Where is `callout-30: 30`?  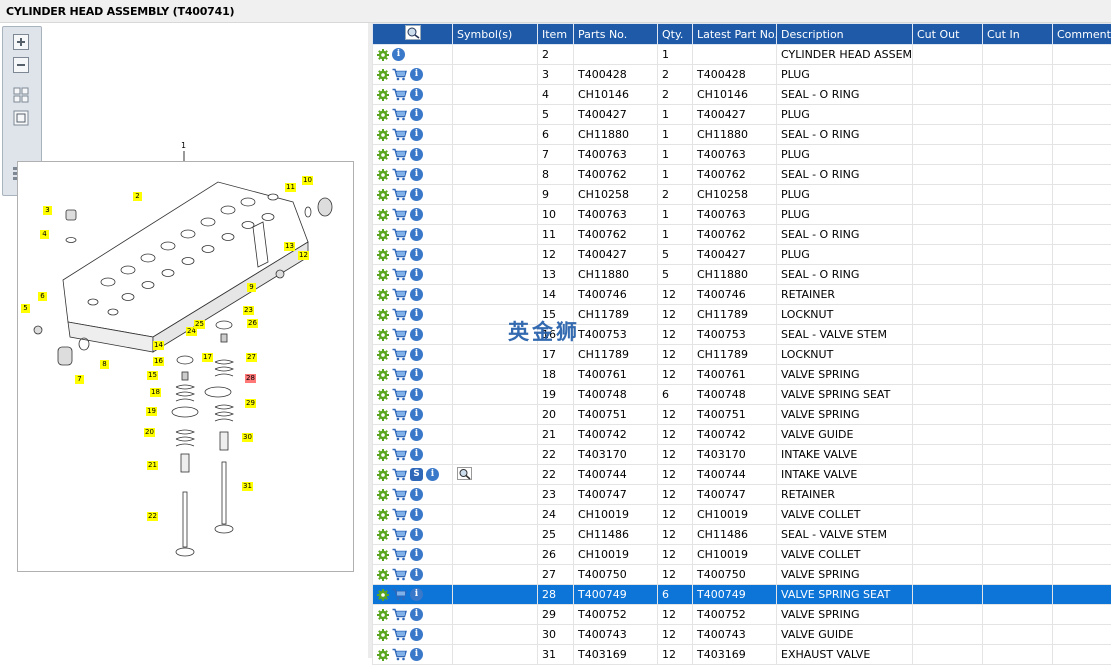
callout-30: 30 is located at coordinates (247, 437).